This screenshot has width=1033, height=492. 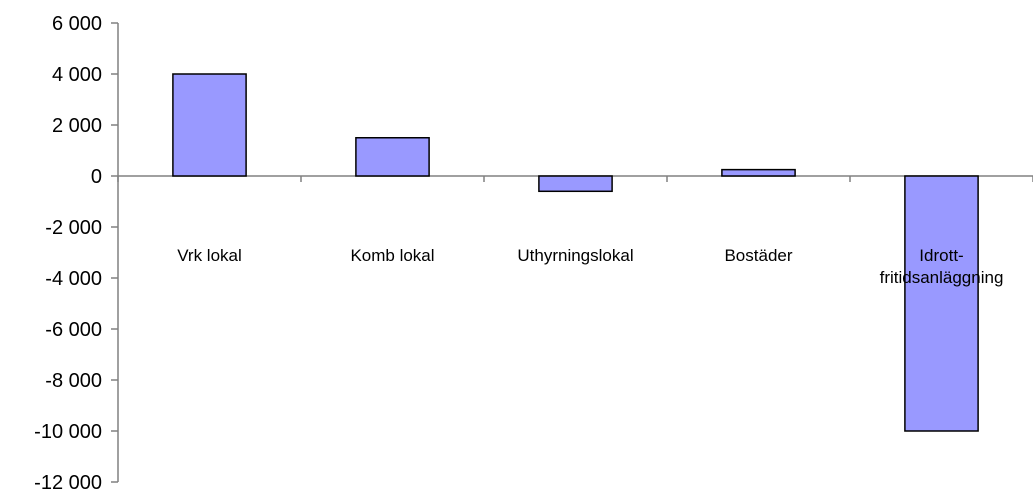 What do you see at coordinates (77, 24) in the screenshot?
I see `y-tick-label: 6 000` at bounding box center [77, 24].